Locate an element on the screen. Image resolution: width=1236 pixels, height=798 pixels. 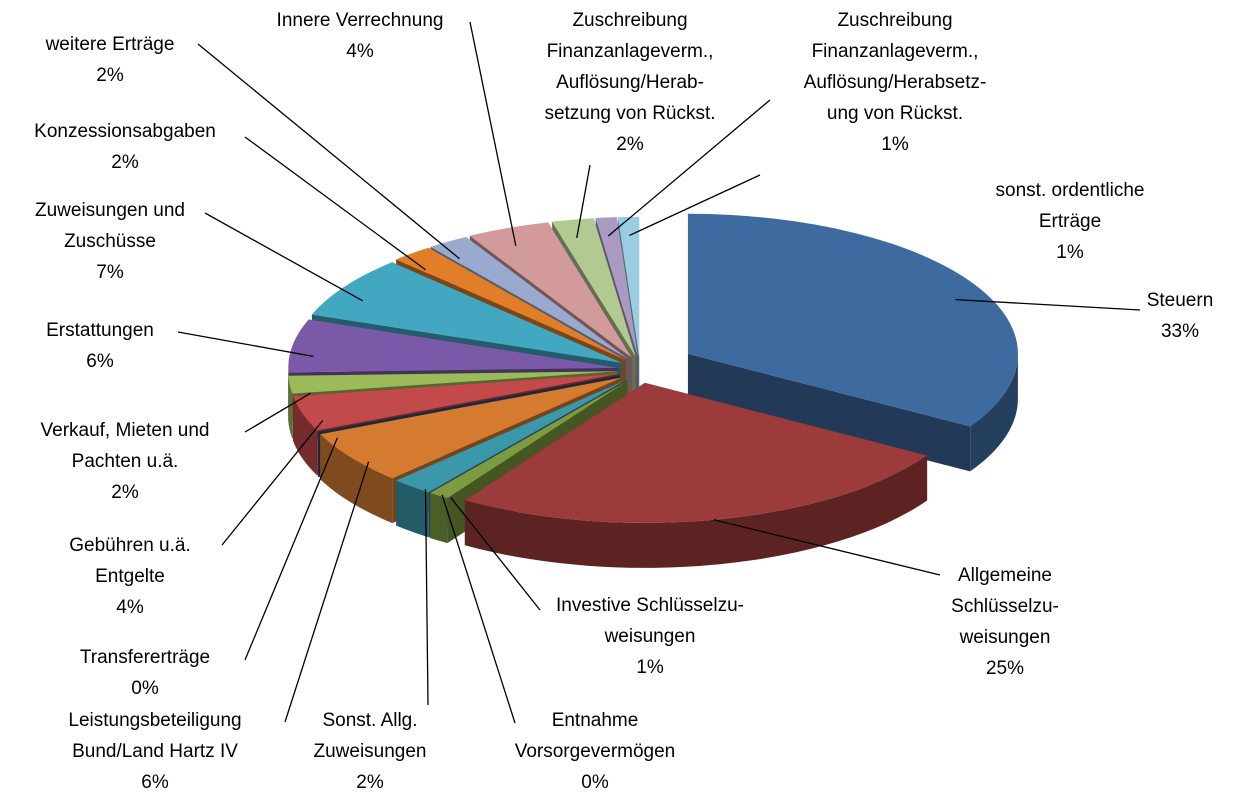
slice-label: Transfererträge is located at coordinates (145, 657).